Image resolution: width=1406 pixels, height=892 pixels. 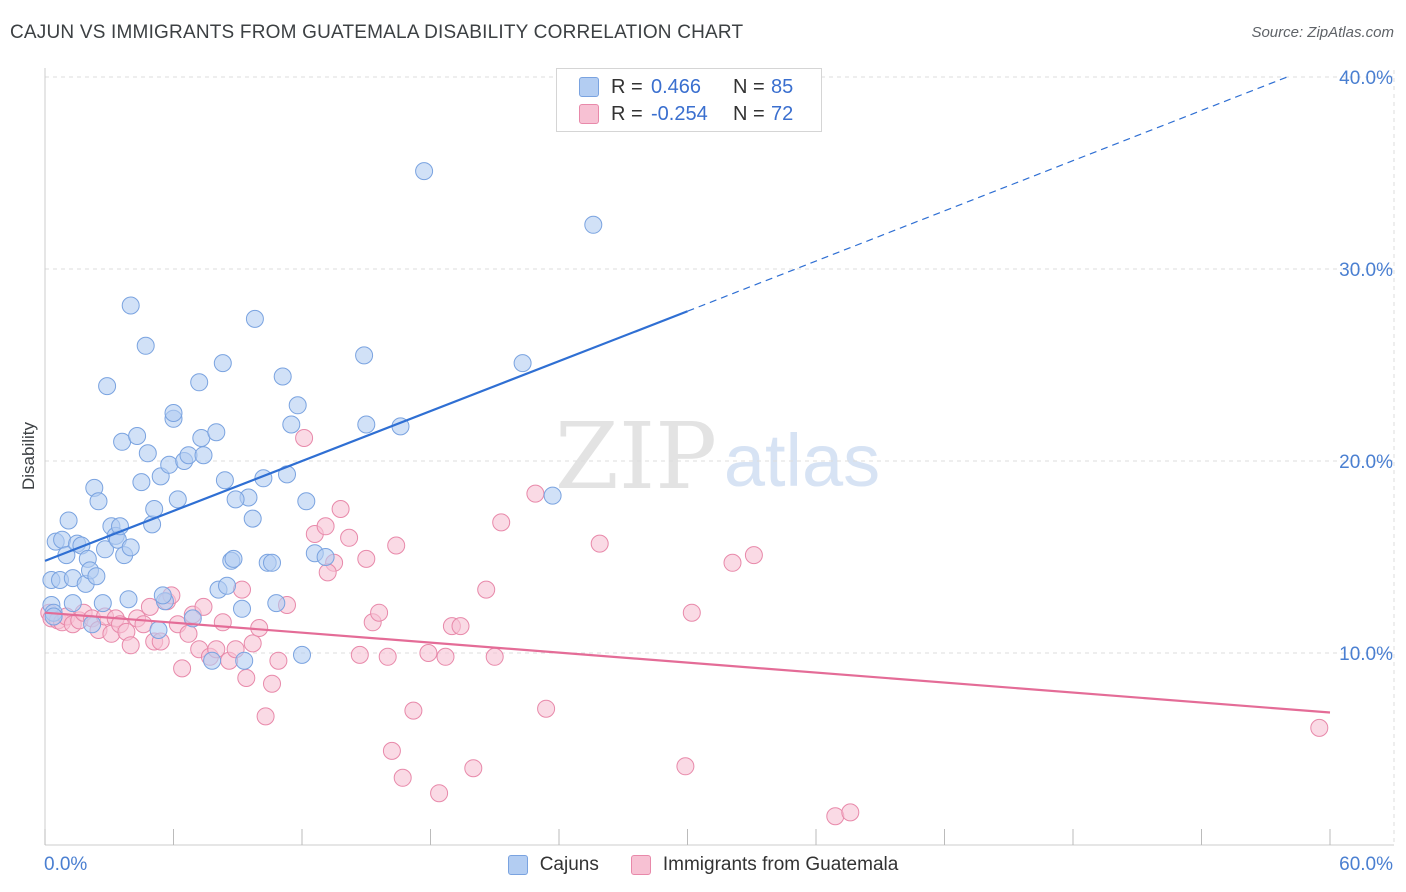 I want to click on y-axis-title: Disability, so click(x=28, y=455).